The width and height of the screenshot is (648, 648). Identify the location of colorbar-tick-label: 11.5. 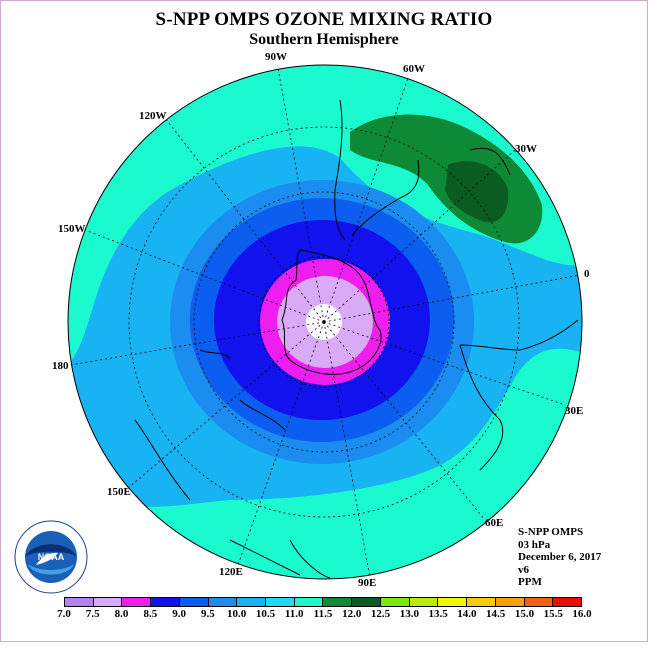
(323, 614).